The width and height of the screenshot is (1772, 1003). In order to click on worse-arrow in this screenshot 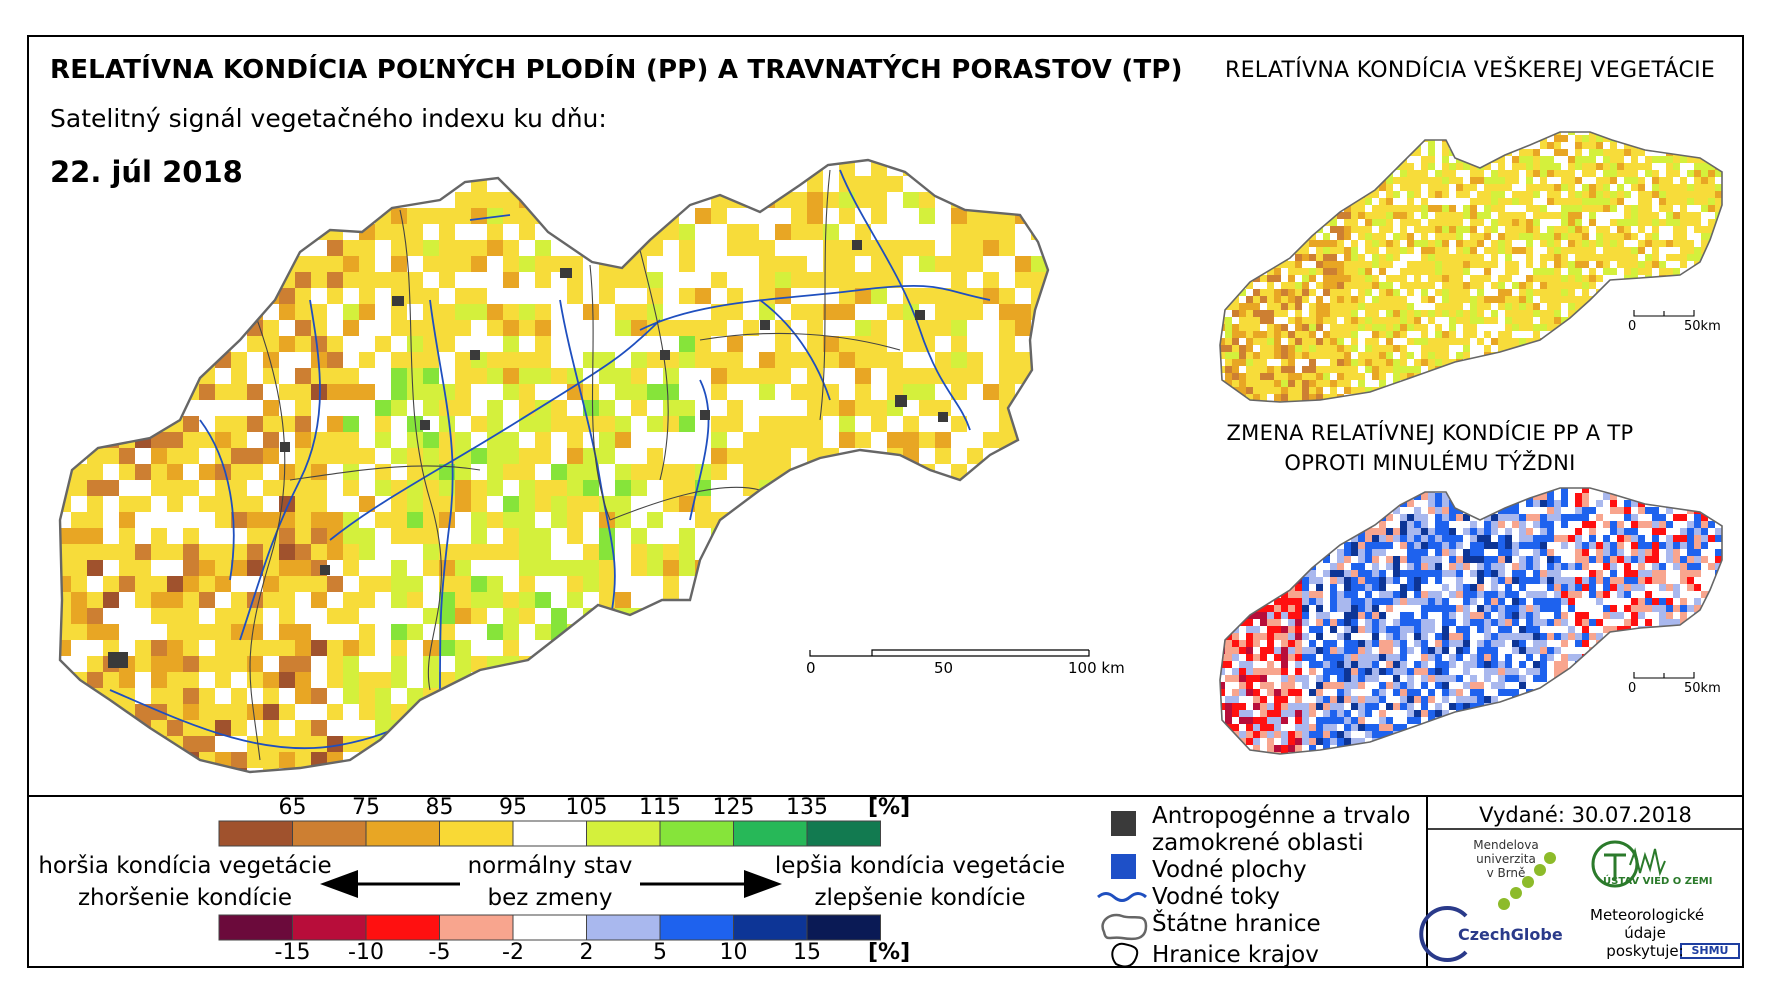, I will do `click(390, 884)`.